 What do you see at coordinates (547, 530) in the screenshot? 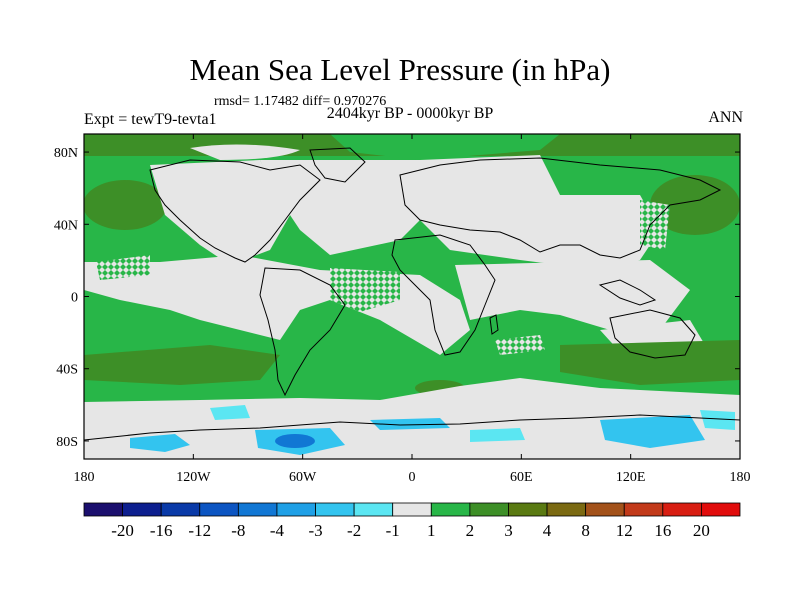
I see `colorbar-label: 4` at bounding box center [547, 530].